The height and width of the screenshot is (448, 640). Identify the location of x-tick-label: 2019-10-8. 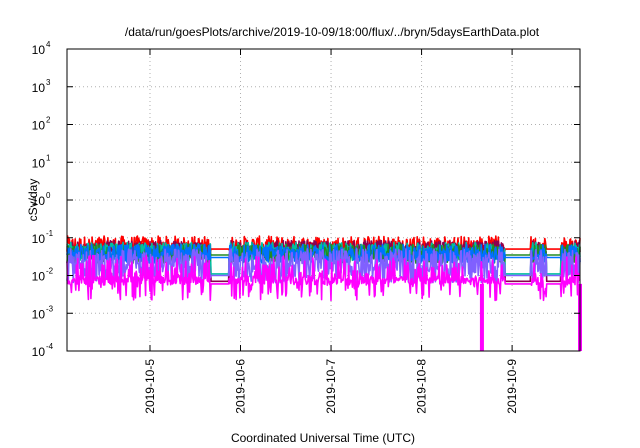
(422, 386).